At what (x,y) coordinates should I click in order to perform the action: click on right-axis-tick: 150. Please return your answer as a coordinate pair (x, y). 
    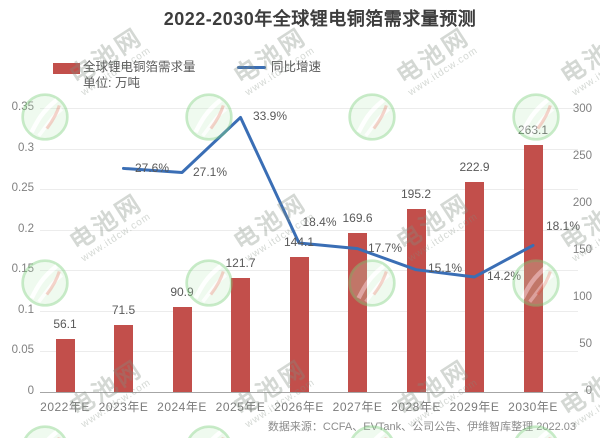
    Looking at the image, I should click on (582, 250).